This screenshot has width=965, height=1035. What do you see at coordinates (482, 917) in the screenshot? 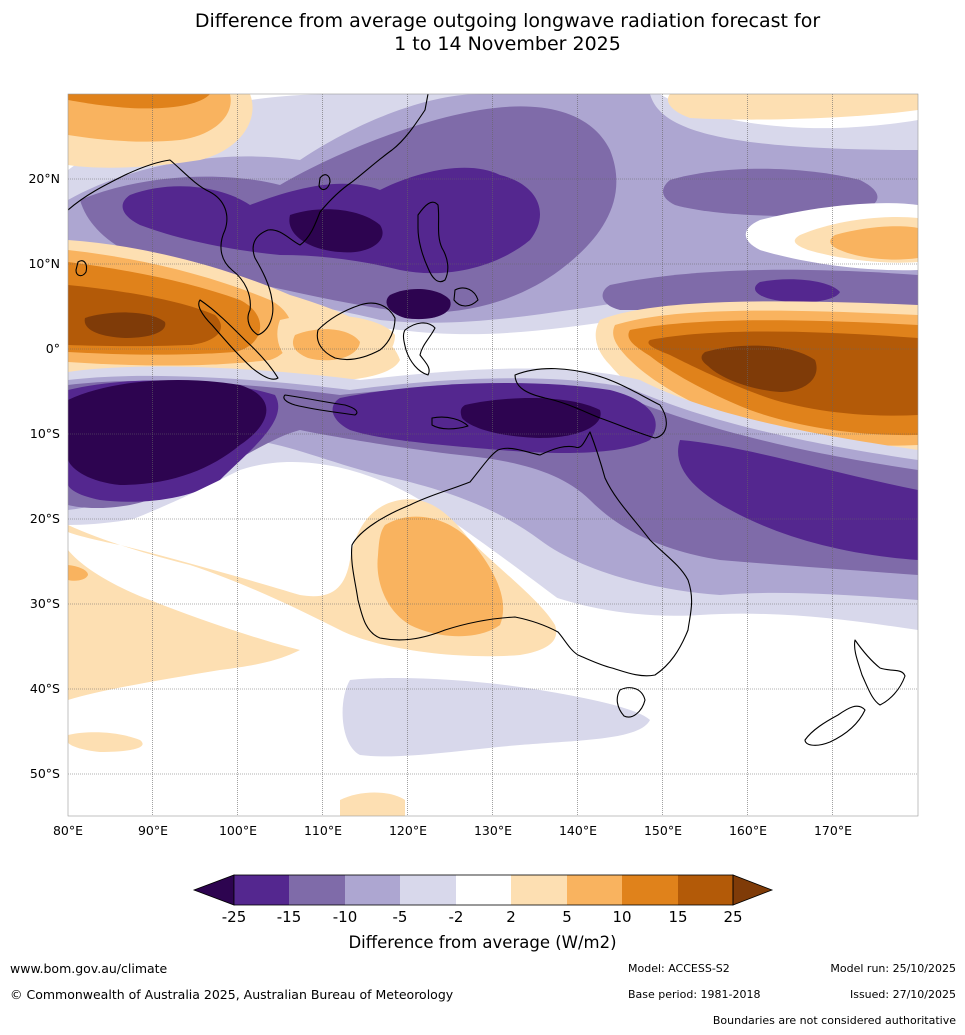
I see `colorbar-tick-labels: -25 -15 -10 -5 -2 2 5 10 15 25` at bounding box center [482, 917].